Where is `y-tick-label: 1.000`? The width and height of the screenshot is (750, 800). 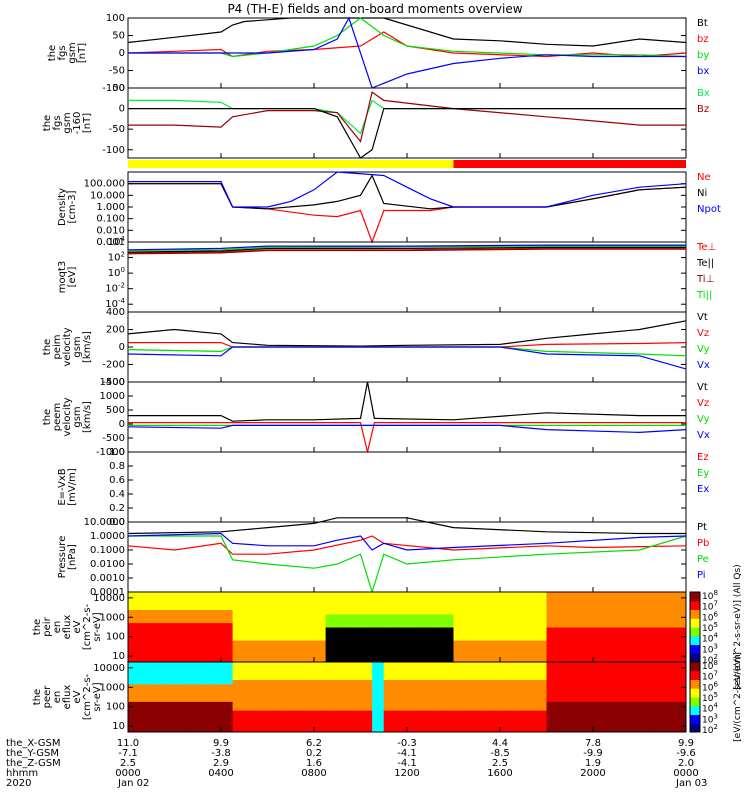 y-tick-label: 1.000 is located at coordinates (110, 207).